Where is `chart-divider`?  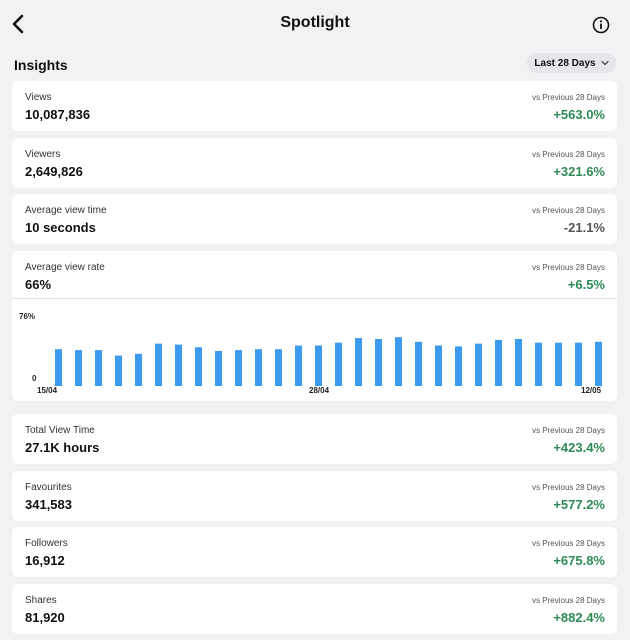
chart-divider is located at coordinates (314, 298).